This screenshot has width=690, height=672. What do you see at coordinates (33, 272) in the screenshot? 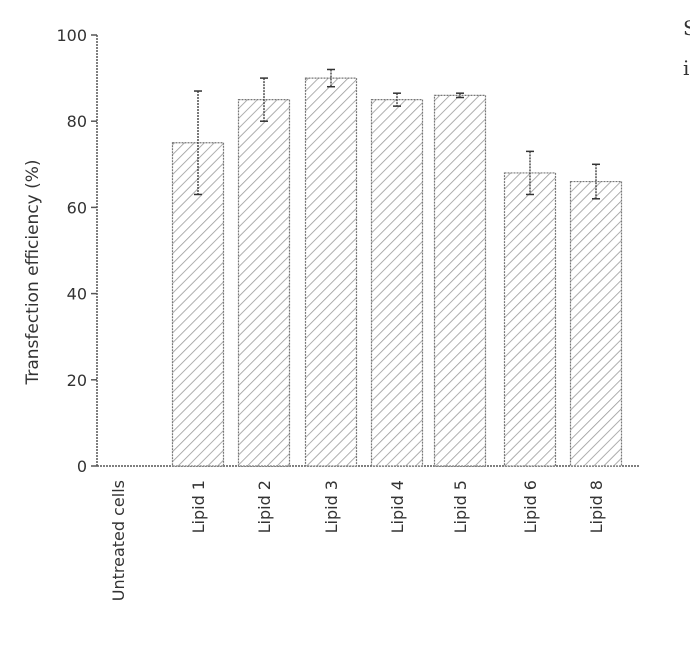
I see `y-axis-label: Transfection efficiency (%)` at bounding box center [33, 272].